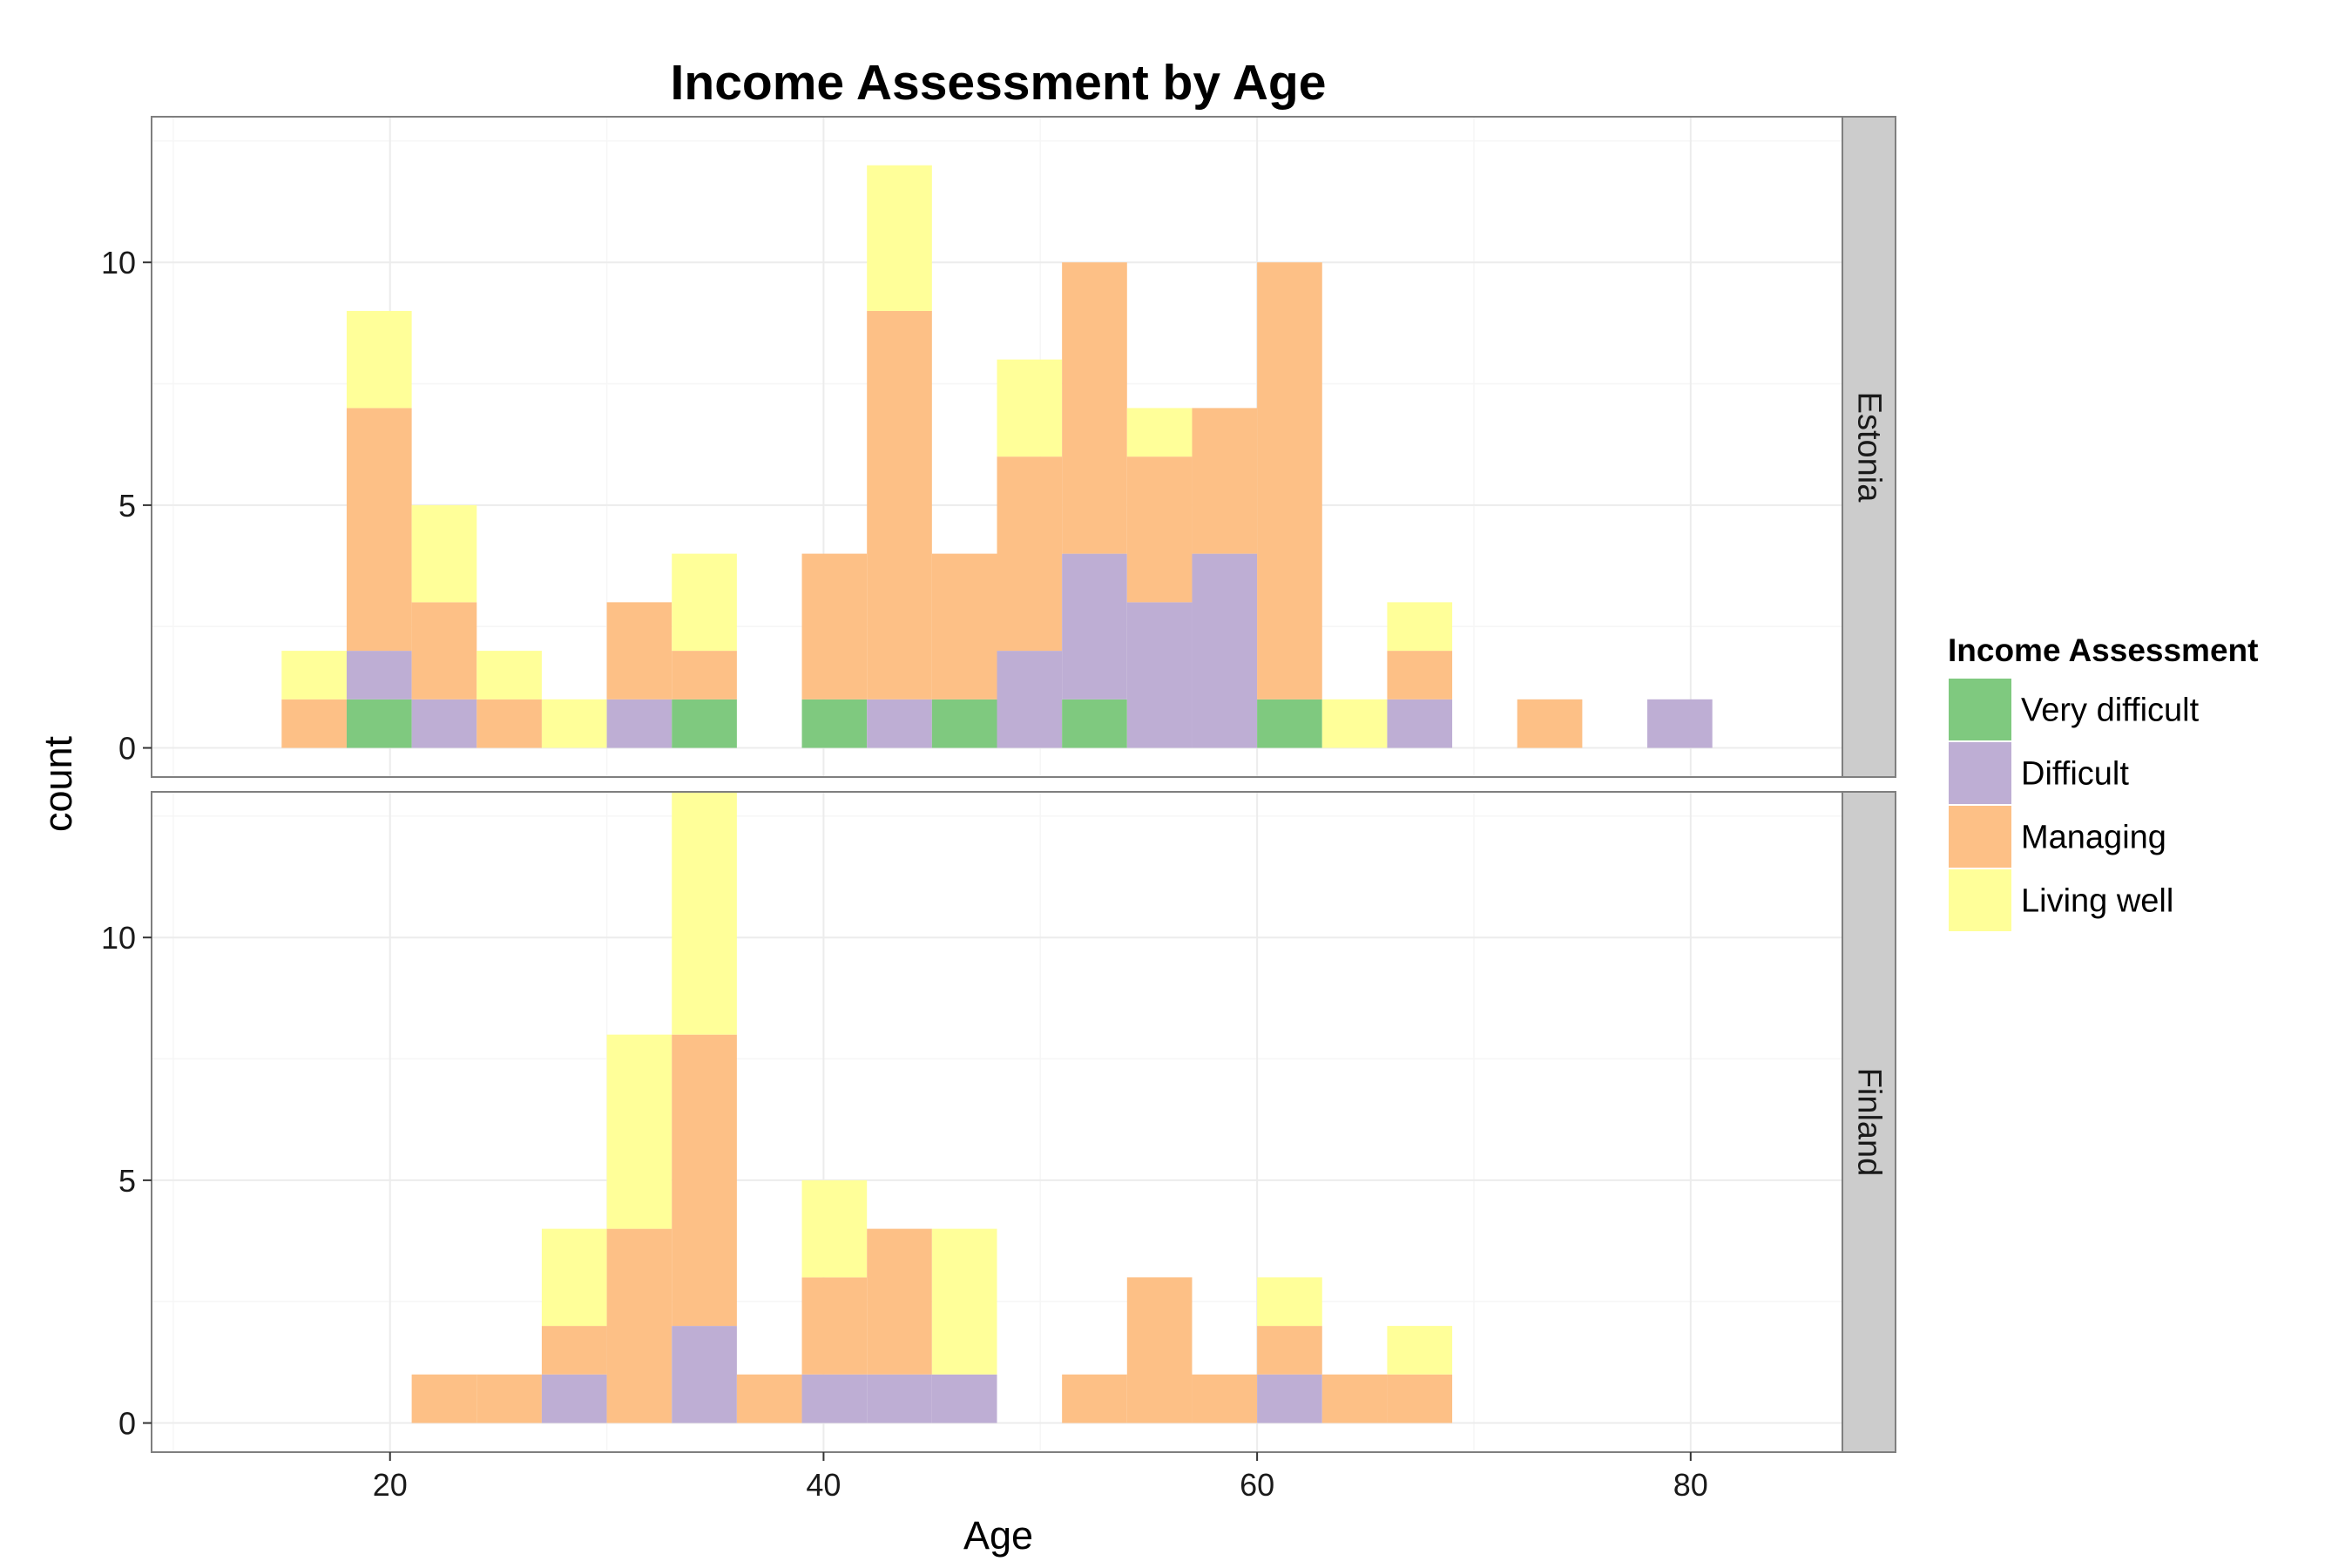 The image size is (2352, 1568). I want to click on chart-title: Income Assessment by Age, so click(999, 83).